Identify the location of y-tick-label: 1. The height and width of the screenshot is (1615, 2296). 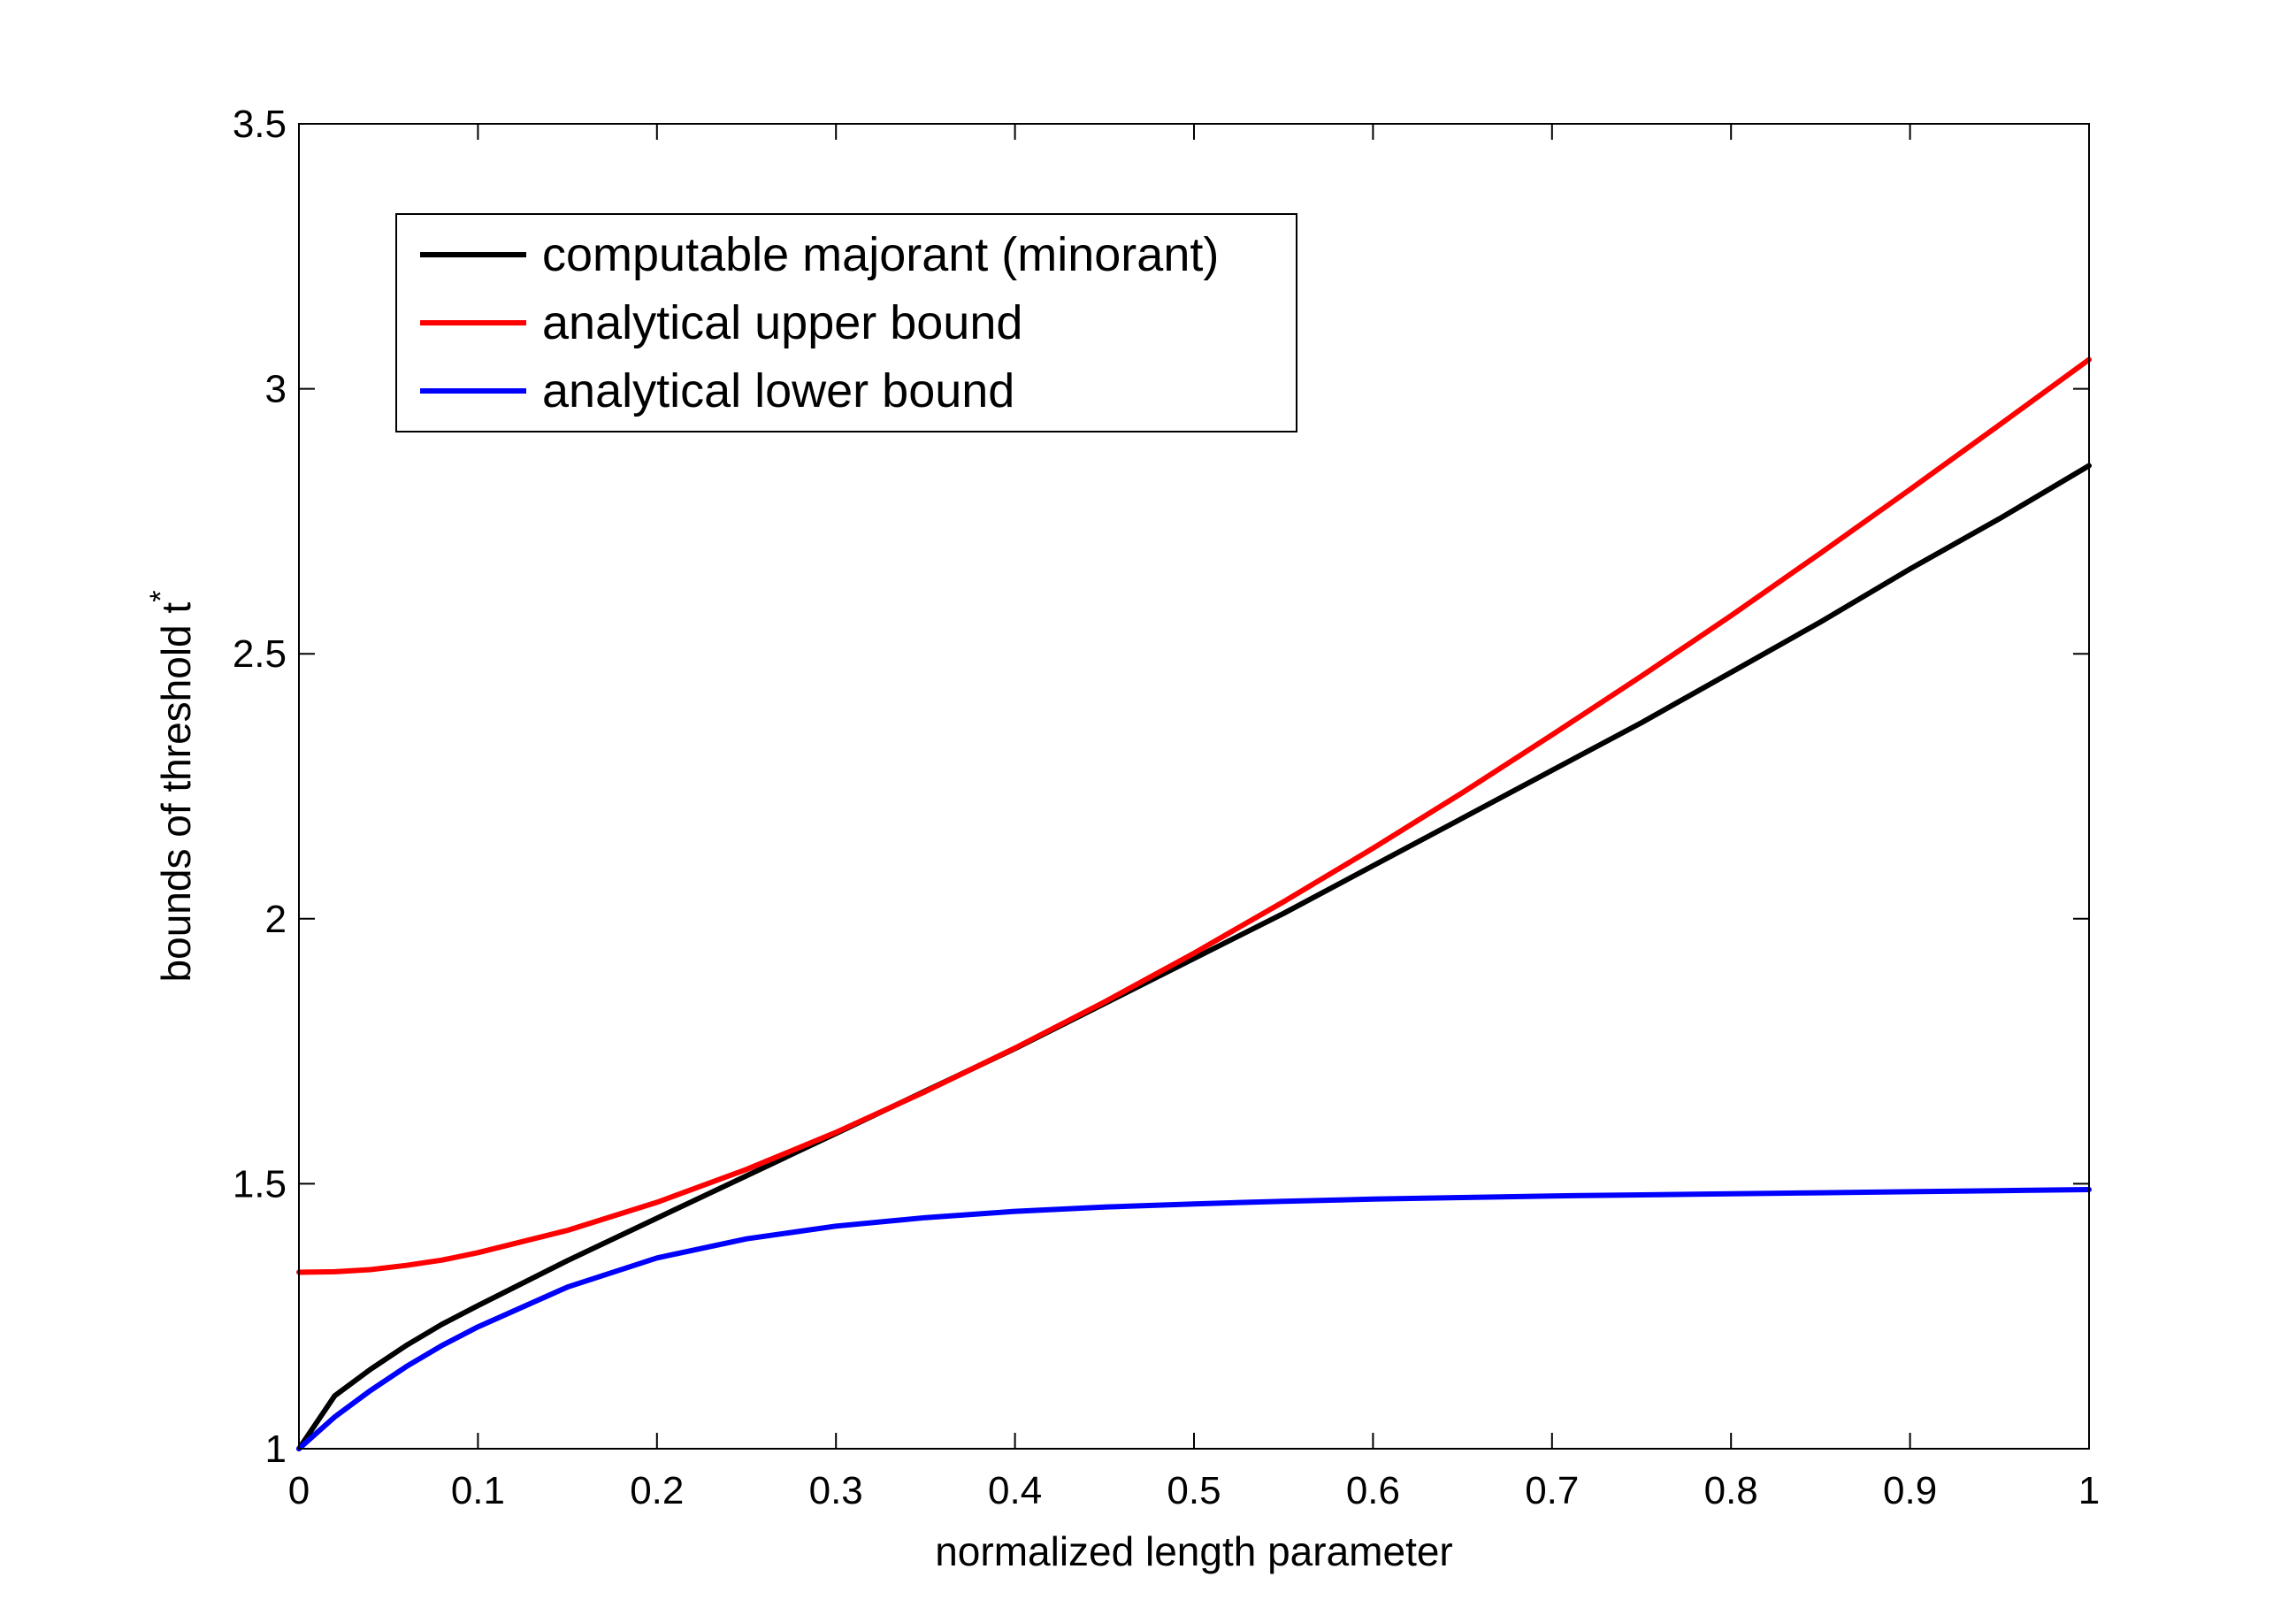
(276, 1449).